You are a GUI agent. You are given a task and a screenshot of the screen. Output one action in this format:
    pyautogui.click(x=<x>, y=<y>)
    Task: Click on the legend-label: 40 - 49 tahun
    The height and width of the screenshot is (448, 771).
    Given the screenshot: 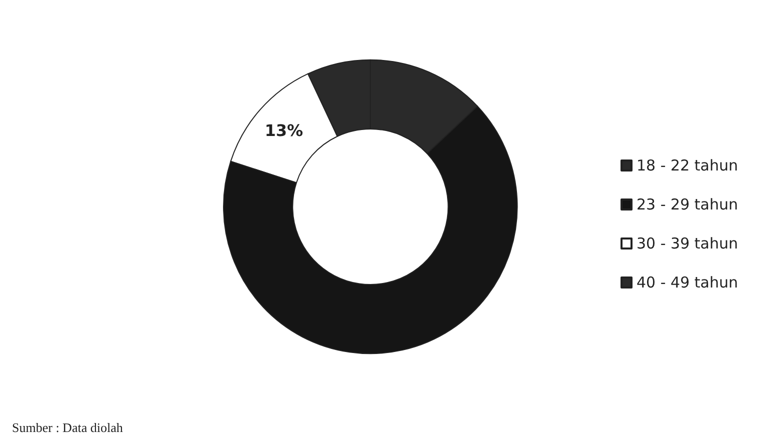 What is the action you would take?
    pyautogui.click(x=687, y=283)
    